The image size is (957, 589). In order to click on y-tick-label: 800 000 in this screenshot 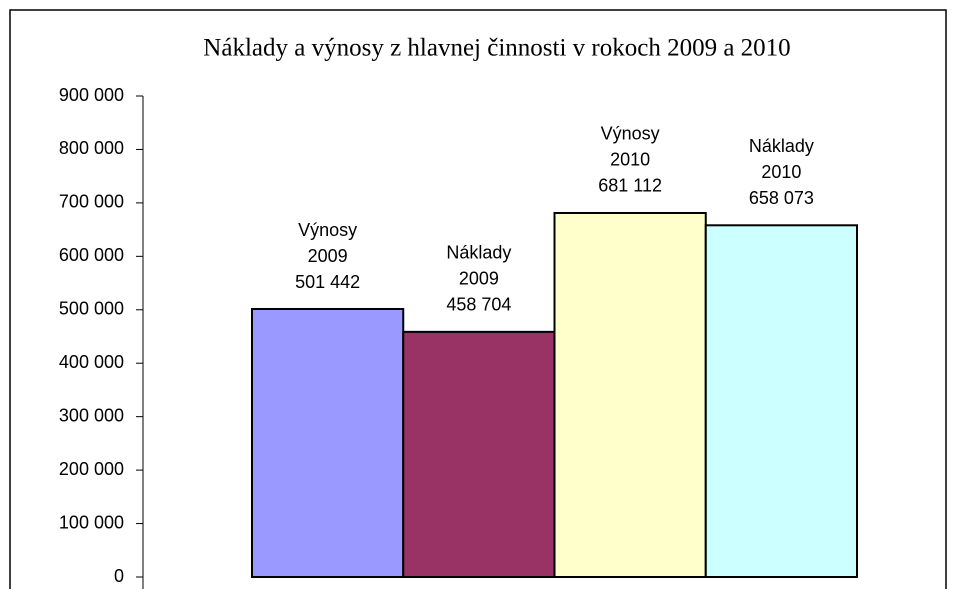, I will do `click(91, 148)`.